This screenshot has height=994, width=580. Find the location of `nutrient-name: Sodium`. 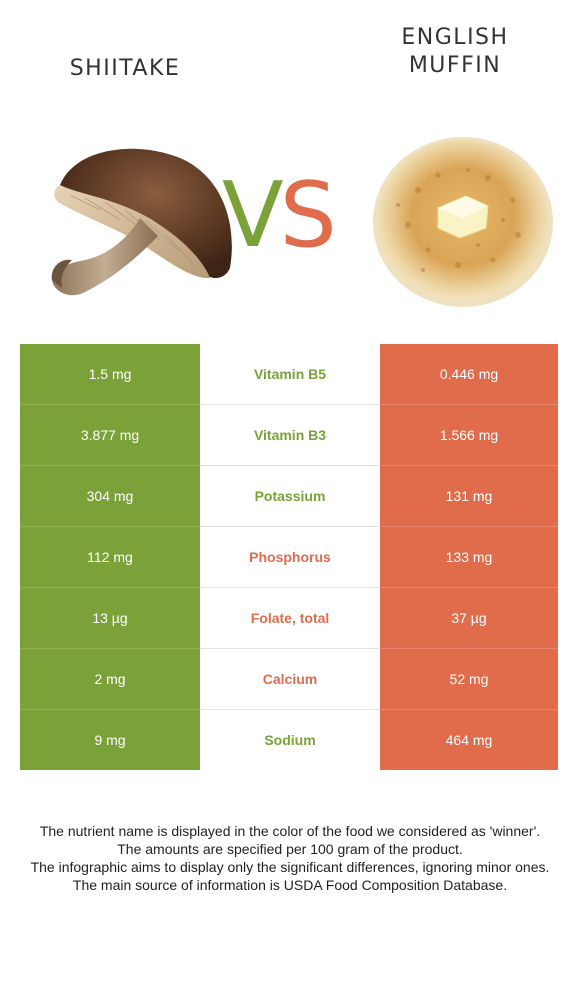

nutrient-name: Sodium is located at coordinates (290, 739).